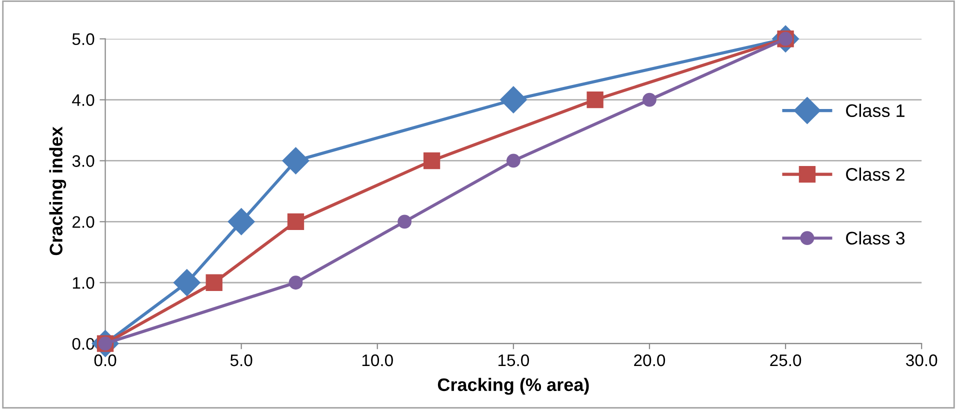 The height and width of the screenshot is (409, 957). I want to click on y-tick-label: 5.0, so click(83, 39).